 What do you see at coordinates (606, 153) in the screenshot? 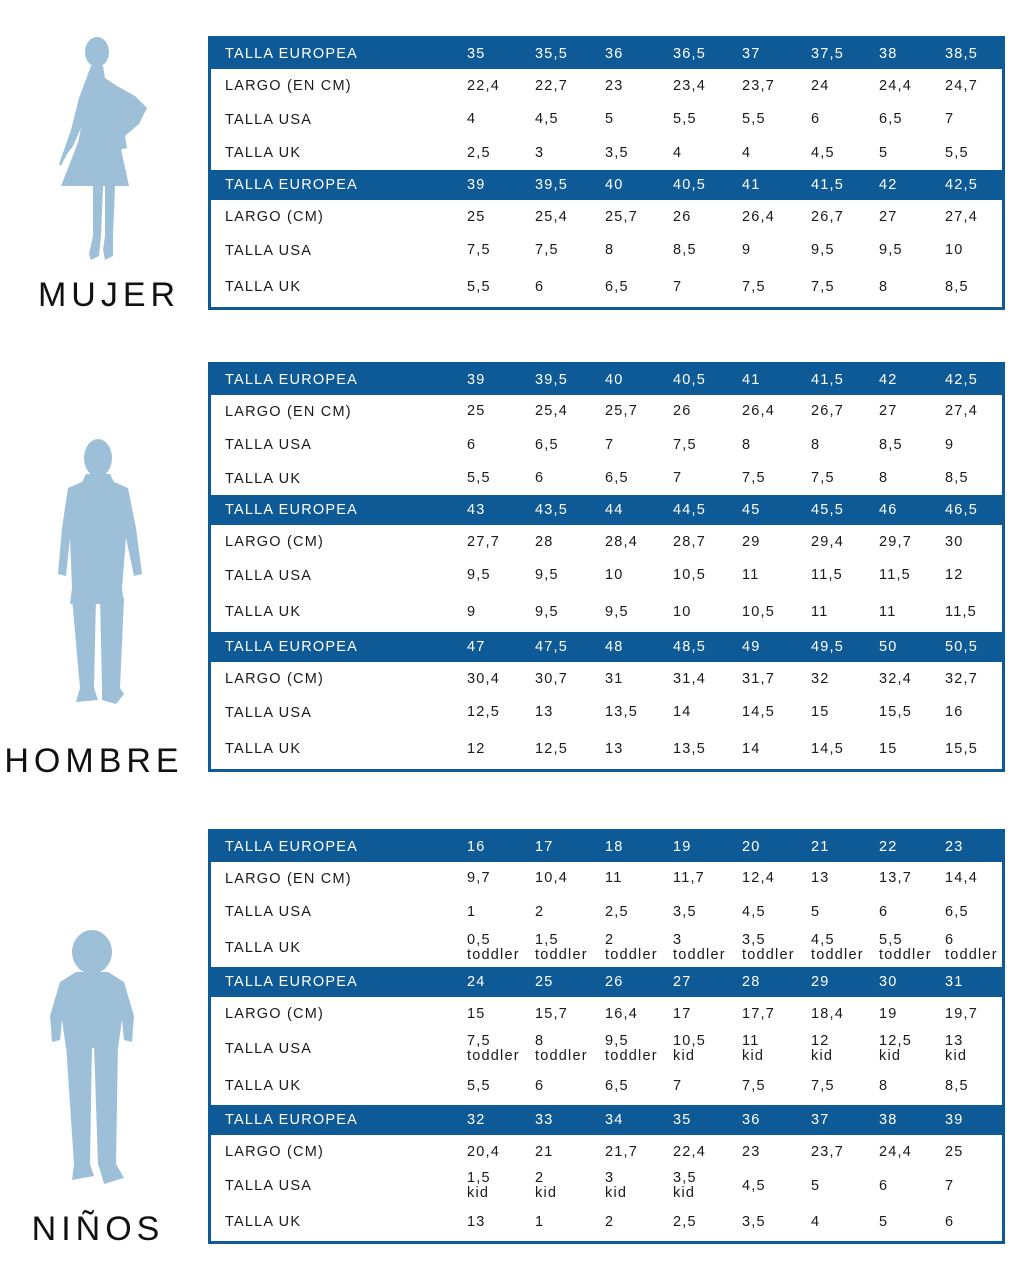
I see `table-row: TALLA UK 2,5 3 3,5 4 4 4,5 5 5,5` at bounding box center [606, 153].